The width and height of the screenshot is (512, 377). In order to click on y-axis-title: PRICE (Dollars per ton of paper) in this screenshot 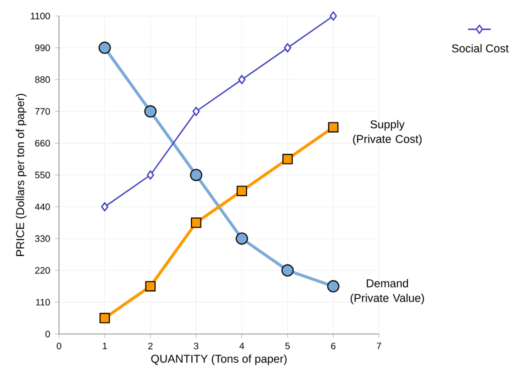, I will do `click(21, 175)`.